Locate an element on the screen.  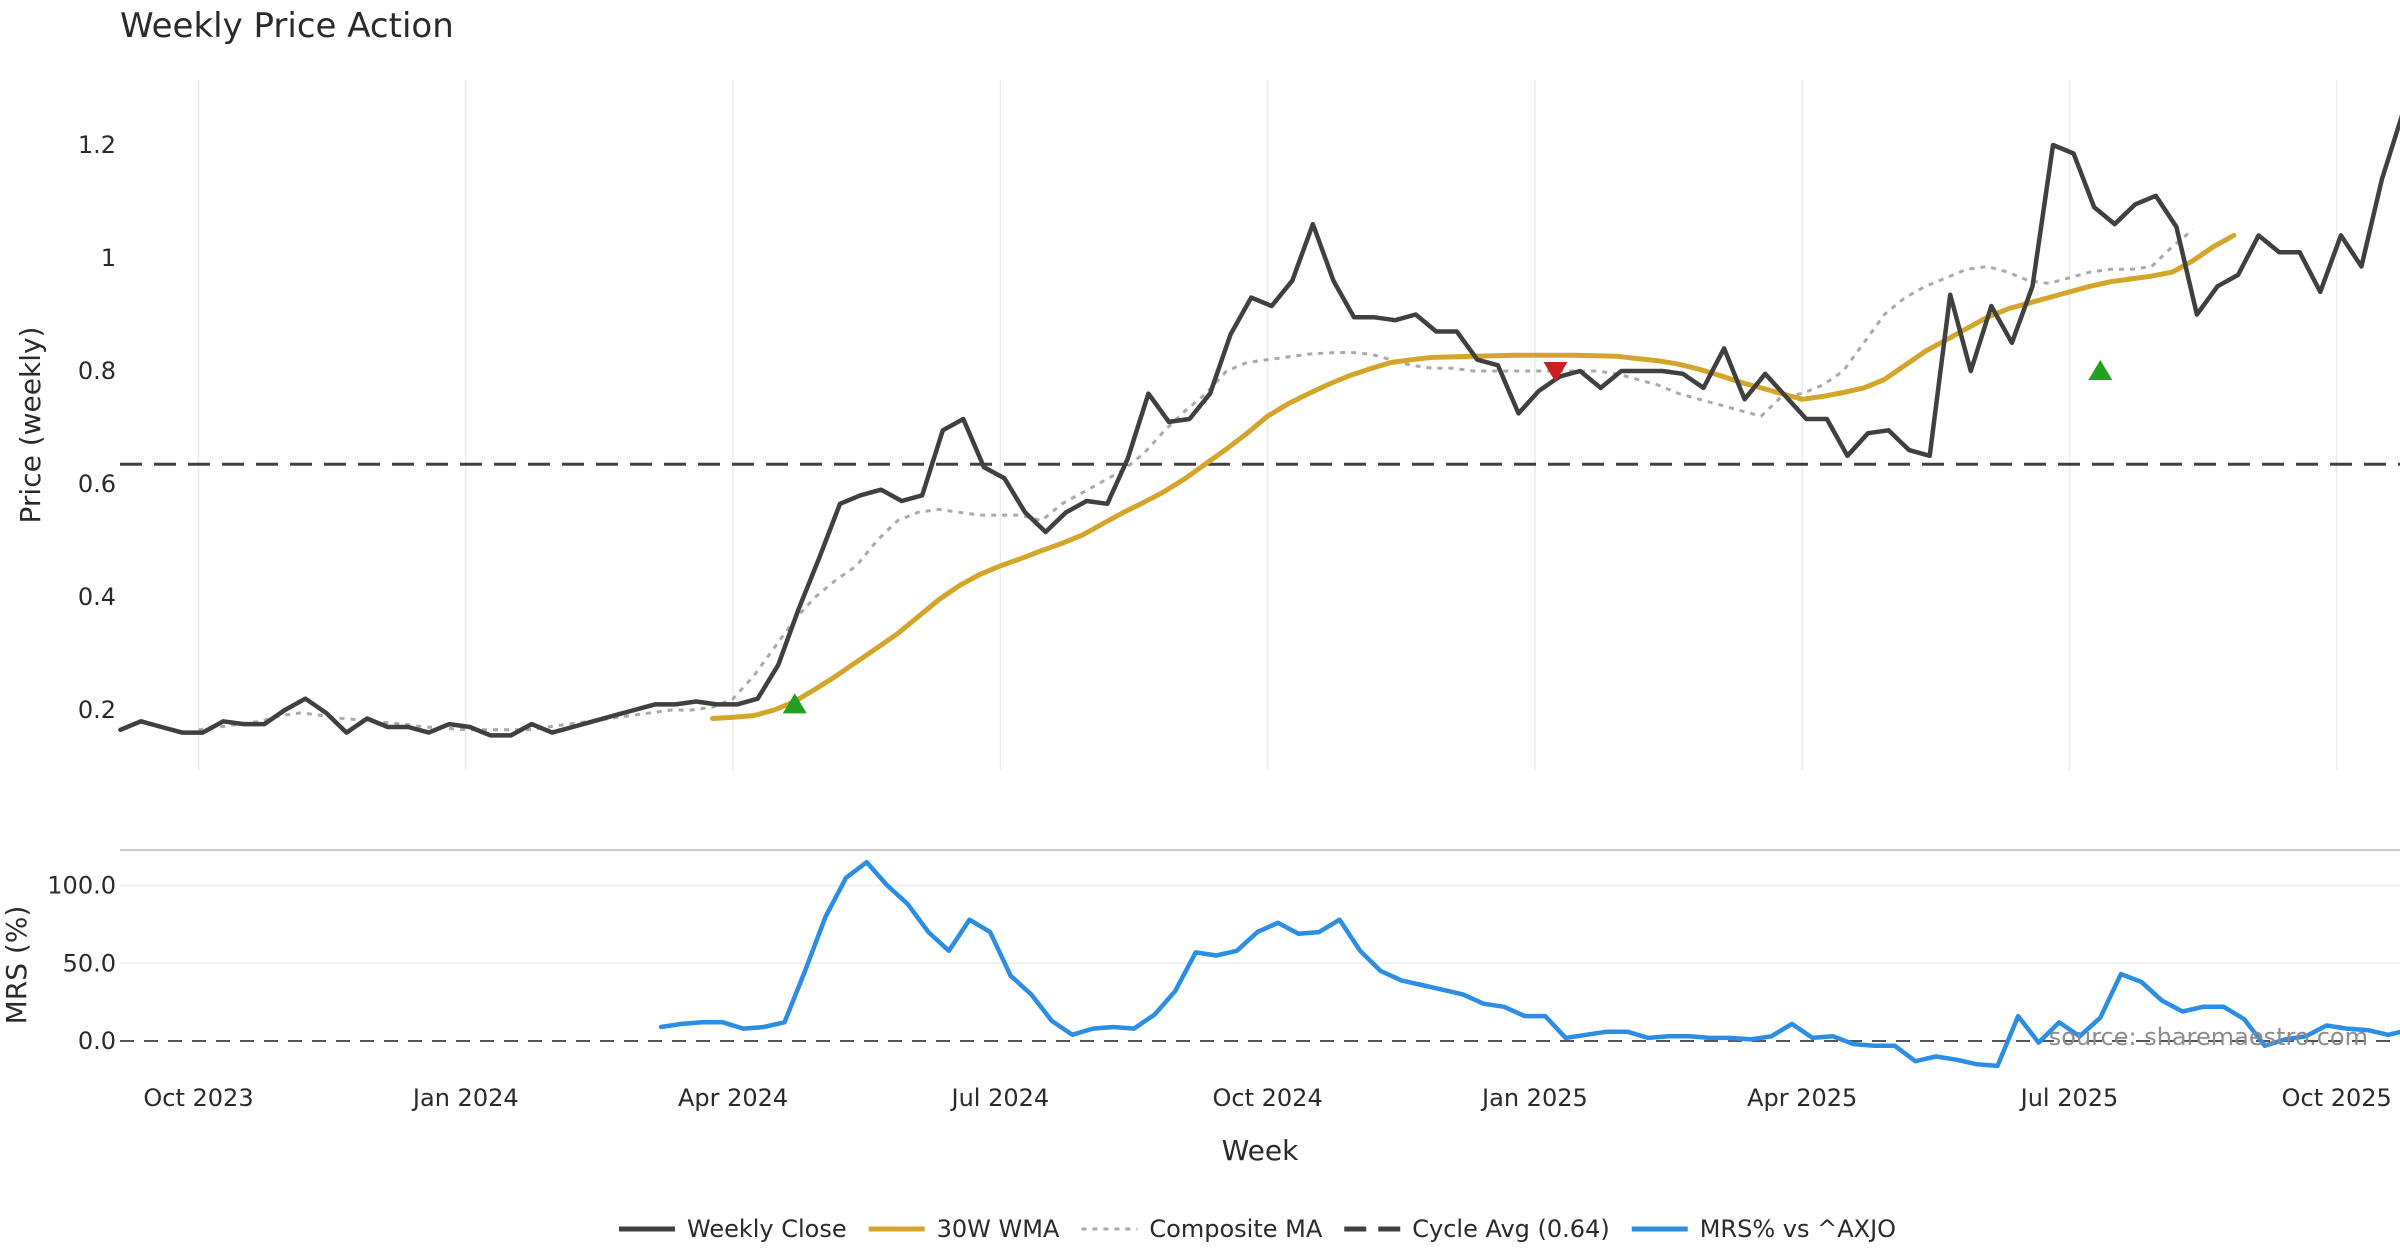
legend-label-0: Weekly Close is located at coordinates (767, 1229).